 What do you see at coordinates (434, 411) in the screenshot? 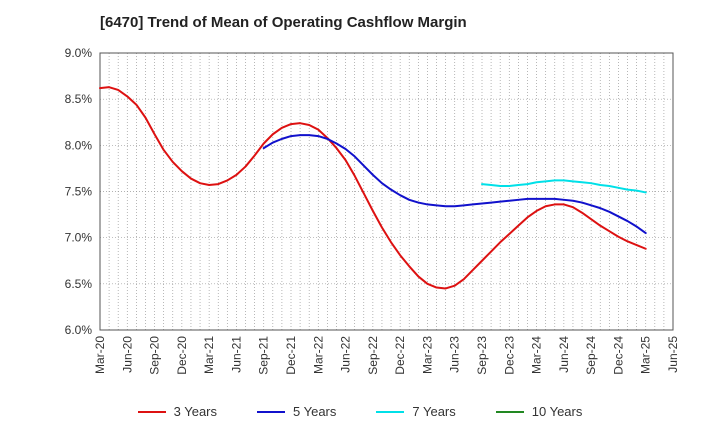
I see `legend-label: 7 Years` at bounding box center [434, 411].